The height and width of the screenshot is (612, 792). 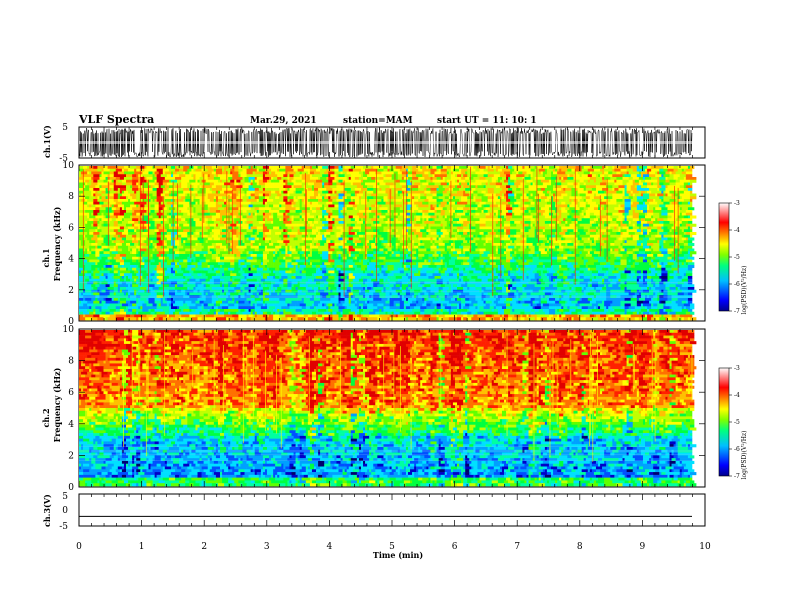 What do you see at coordinates (744, 290) in the screenshot?
I see `ch1-colorbar-label: log(PSD)(V²/Hz)` at bounding box center [744, 290].